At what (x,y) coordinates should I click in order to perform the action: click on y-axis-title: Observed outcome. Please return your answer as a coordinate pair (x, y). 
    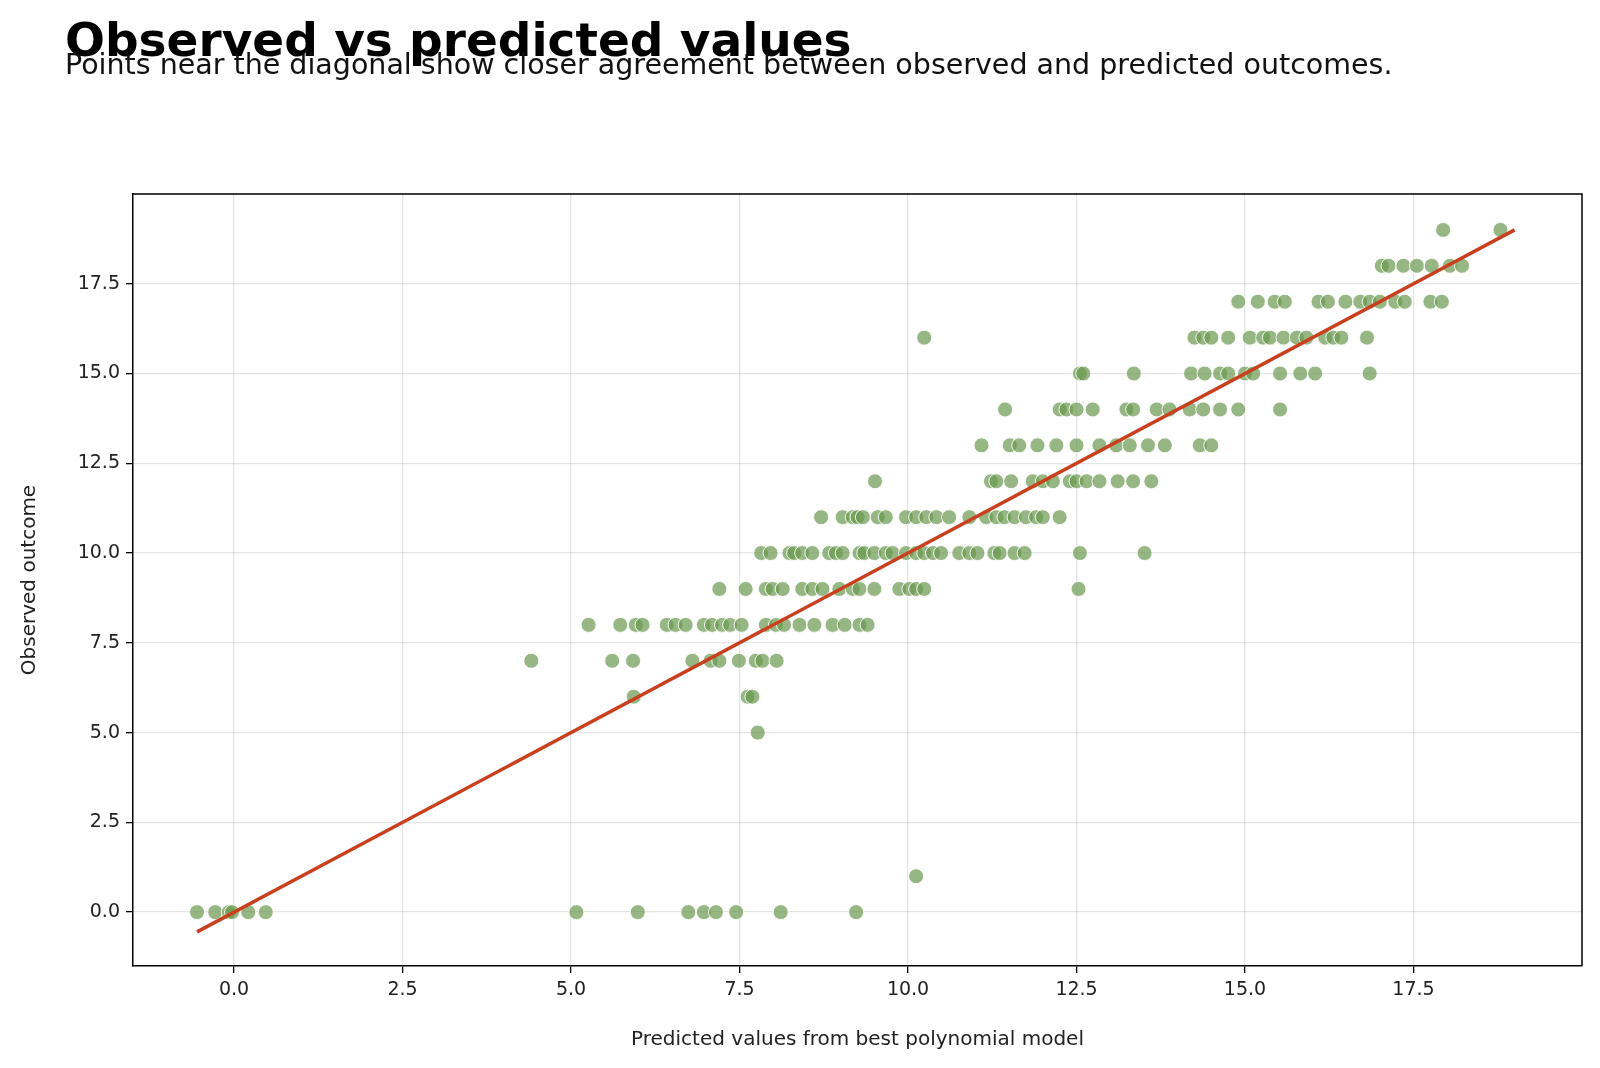
    Looking at the image, I should click on (28, 580).